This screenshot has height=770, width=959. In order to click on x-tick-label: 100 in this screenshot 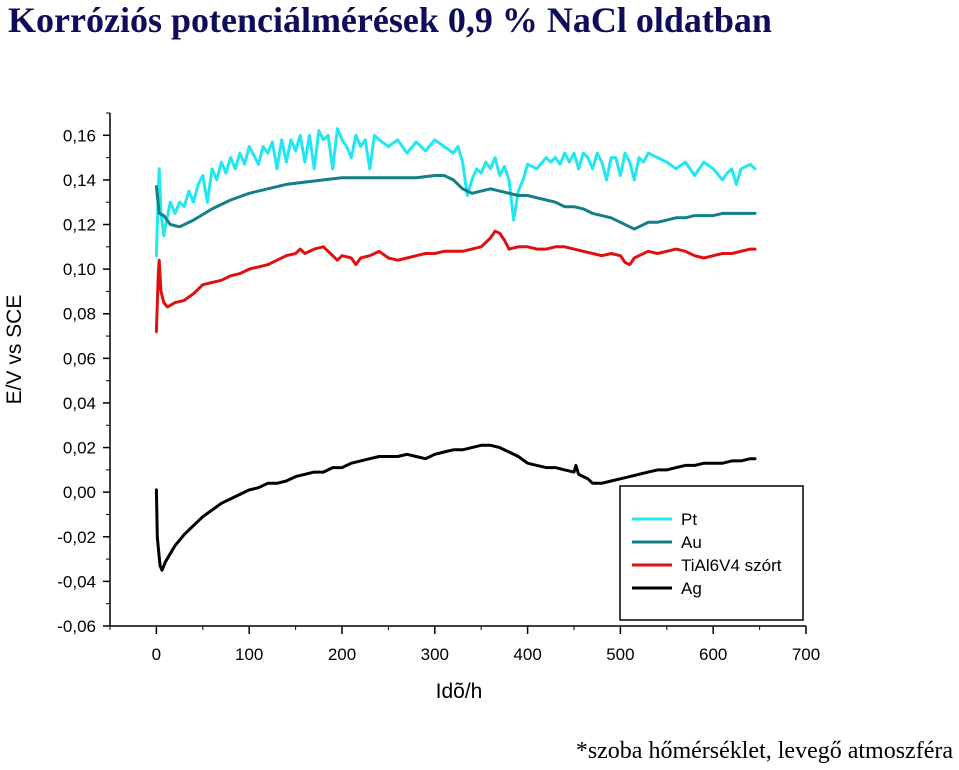, I will do `click(249, 654)`.